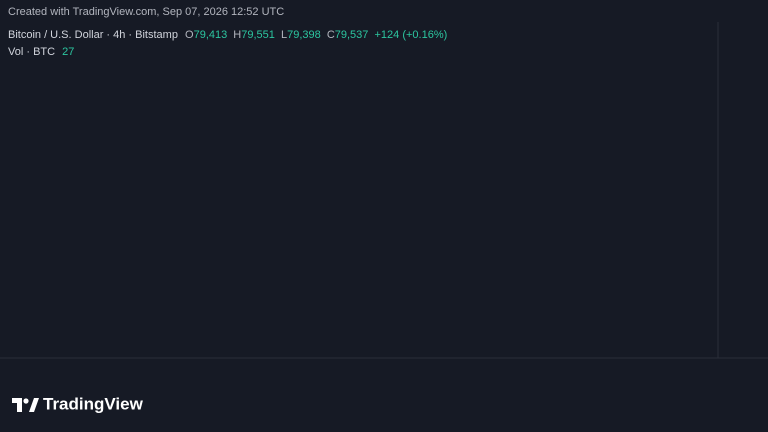 Image resolution: width=768 pixels, height=432 pixels. Describe the element at coordinates (189, 35) in the screenshot. I see `open-key: O` at that location.